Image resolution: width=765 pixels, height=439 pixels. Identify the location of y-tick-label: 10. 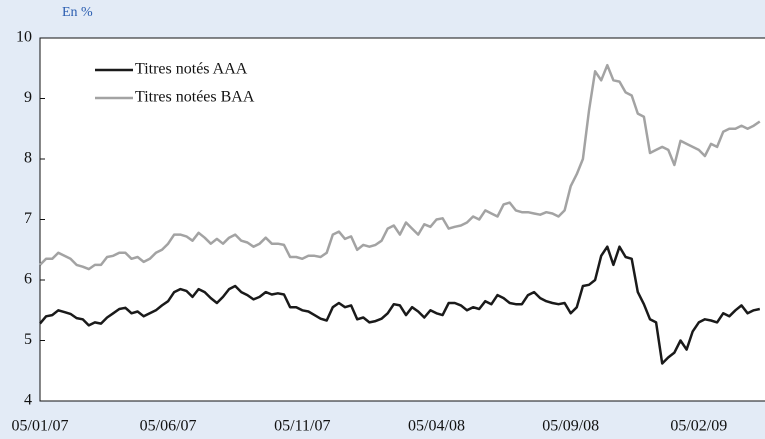
(24, 37).